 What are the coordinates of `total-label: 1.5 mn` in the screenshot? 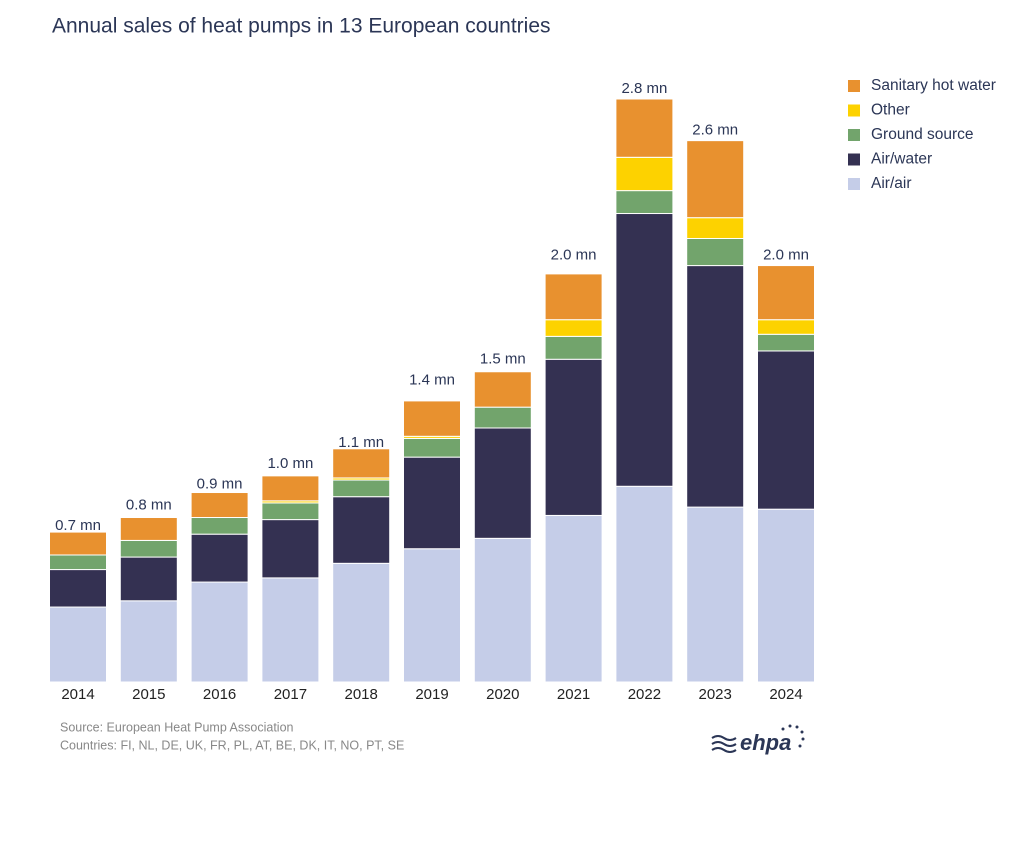 It's located at (503, 359).